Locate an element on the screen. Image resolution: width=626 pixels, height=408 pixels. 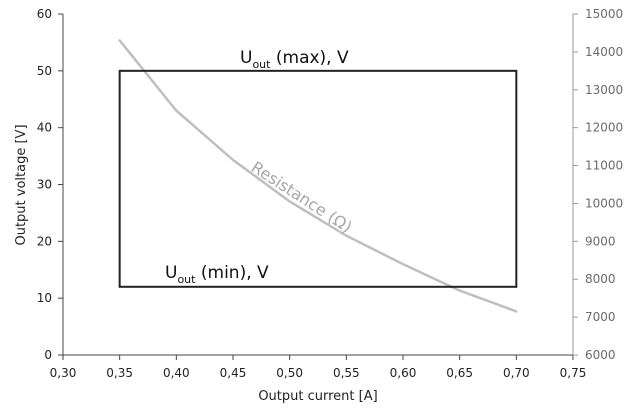
y2-tick-label: 6000 is located at coordinates (600, 355).